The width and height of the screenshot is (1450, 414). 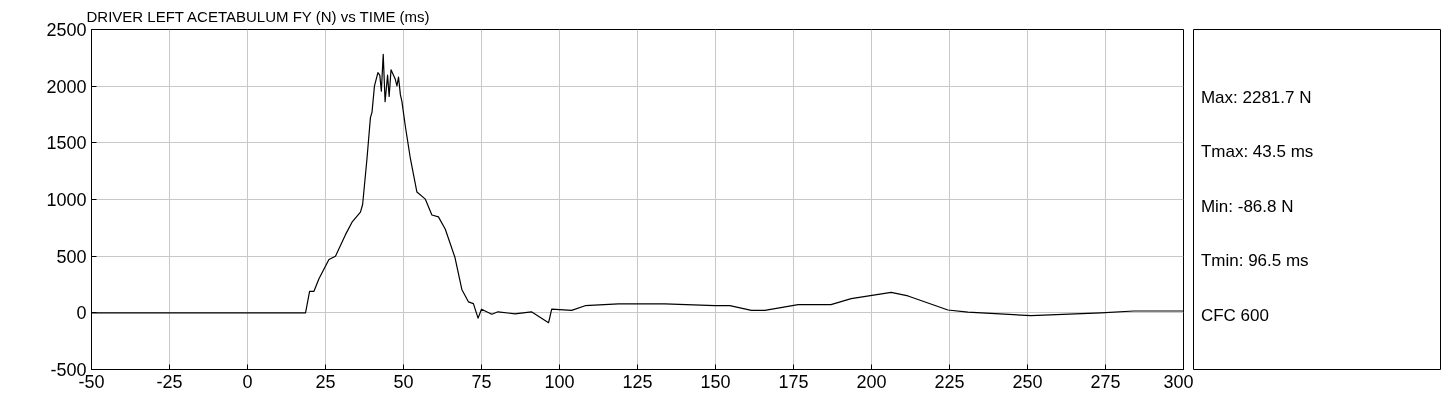 I want to click on text: Min: -86.8 N, so click(x=1247, y=206).